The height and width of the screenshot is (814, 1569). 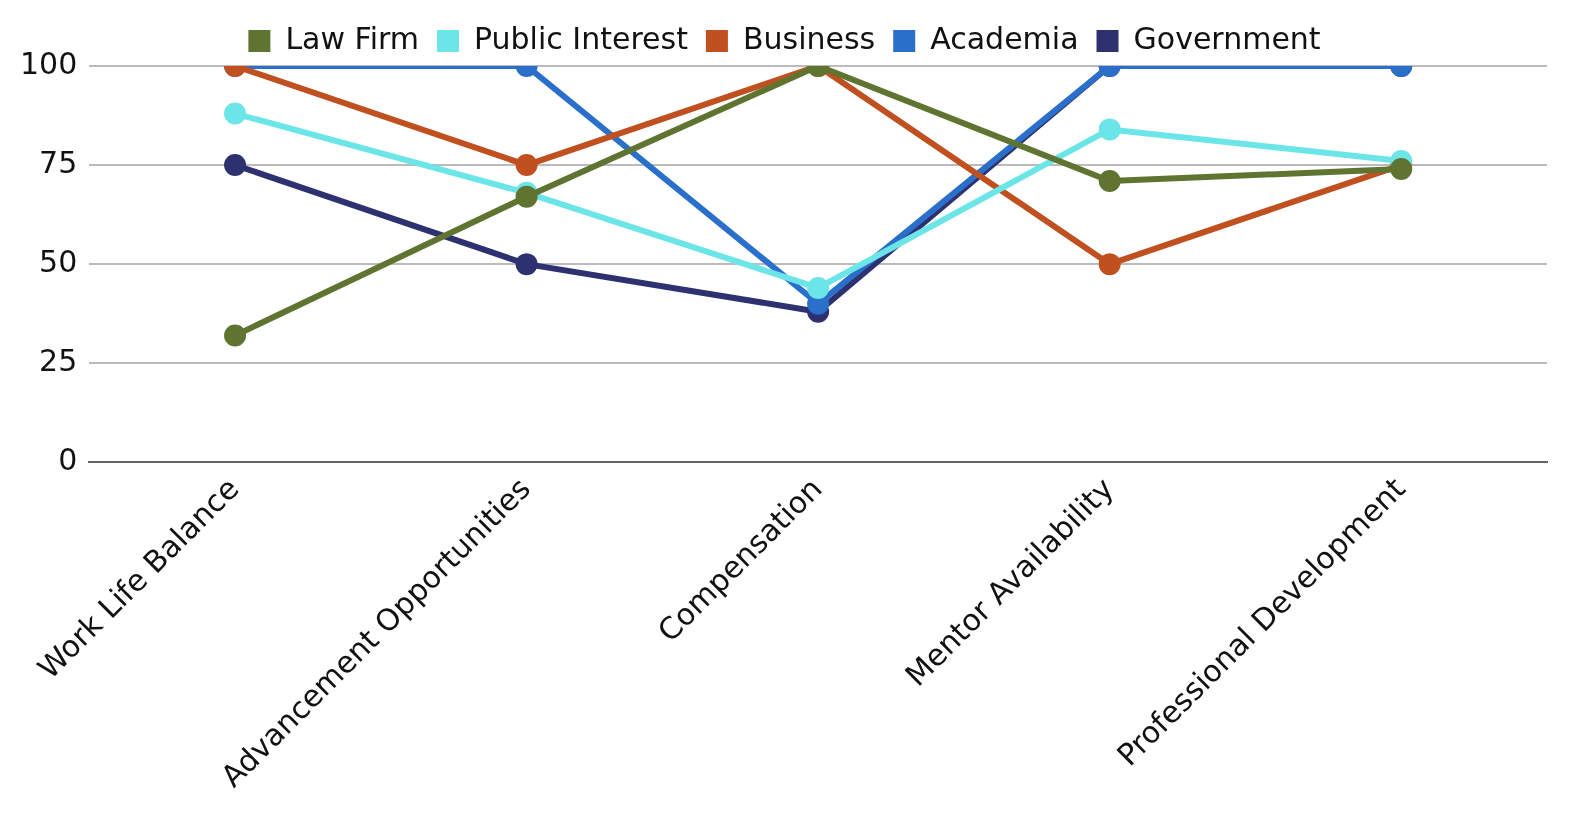 What do you see at coordinates (58, 162) in the screenshot?
I see `y-tick-label: 75` at bounding box center [58, 162].